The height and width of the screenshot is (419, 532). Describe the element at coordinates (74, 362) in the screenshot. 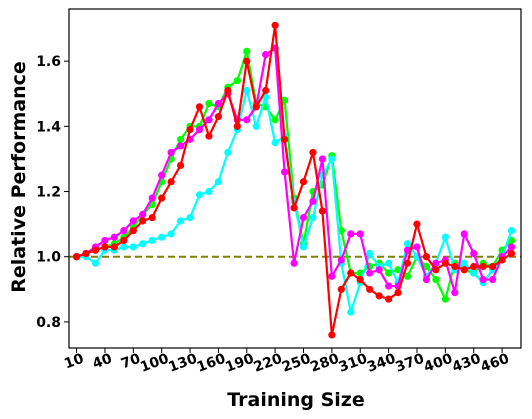

I see `x-tick-label: 10` at that location.